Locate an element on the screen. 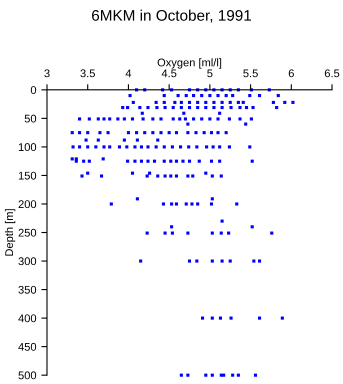 The image size is (343, 384). x-tick-label: 4 is located at coordinates (129, 73).